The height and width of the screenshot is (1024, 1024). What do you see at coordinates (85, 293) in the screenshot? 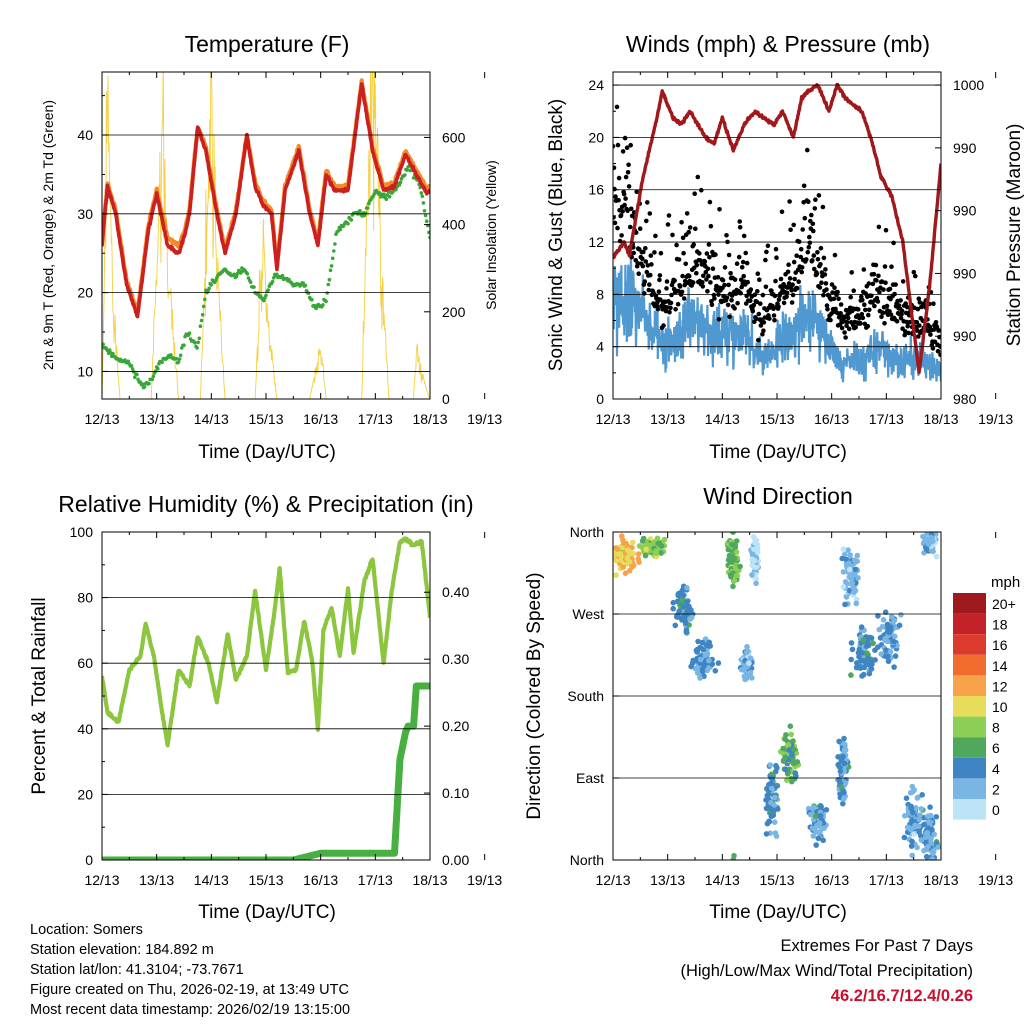
I see `y-tick-label: 20` at bounding box center [85, 293].